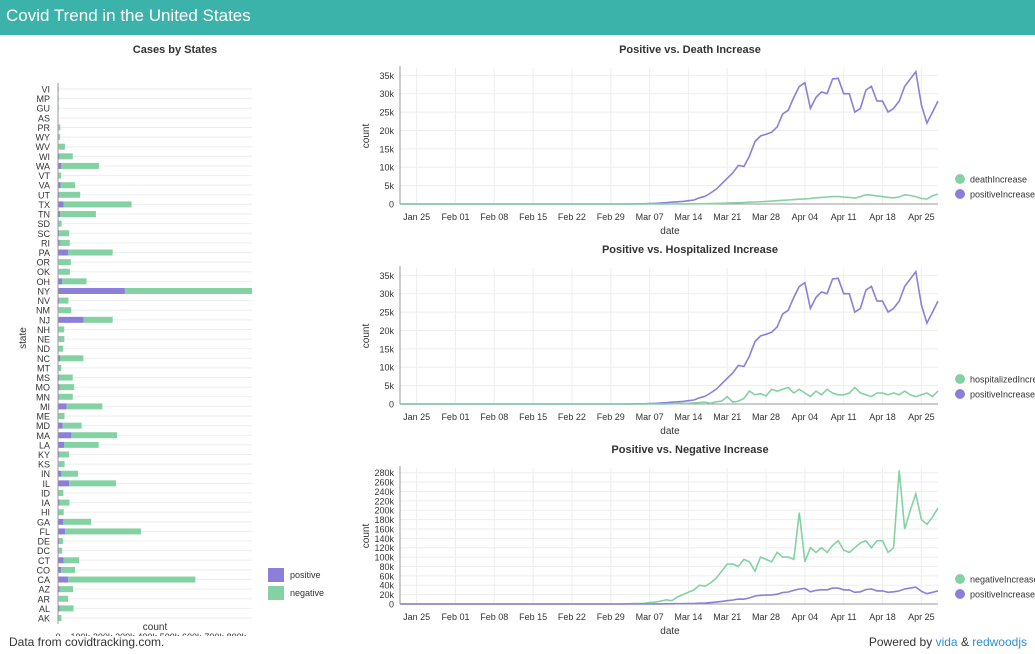 The width and height of the screenshot is (1035, 654). Describe the element at coordinates (455, 617) in the screenshot. I see `x-tick-label: Feb 01` at that location.